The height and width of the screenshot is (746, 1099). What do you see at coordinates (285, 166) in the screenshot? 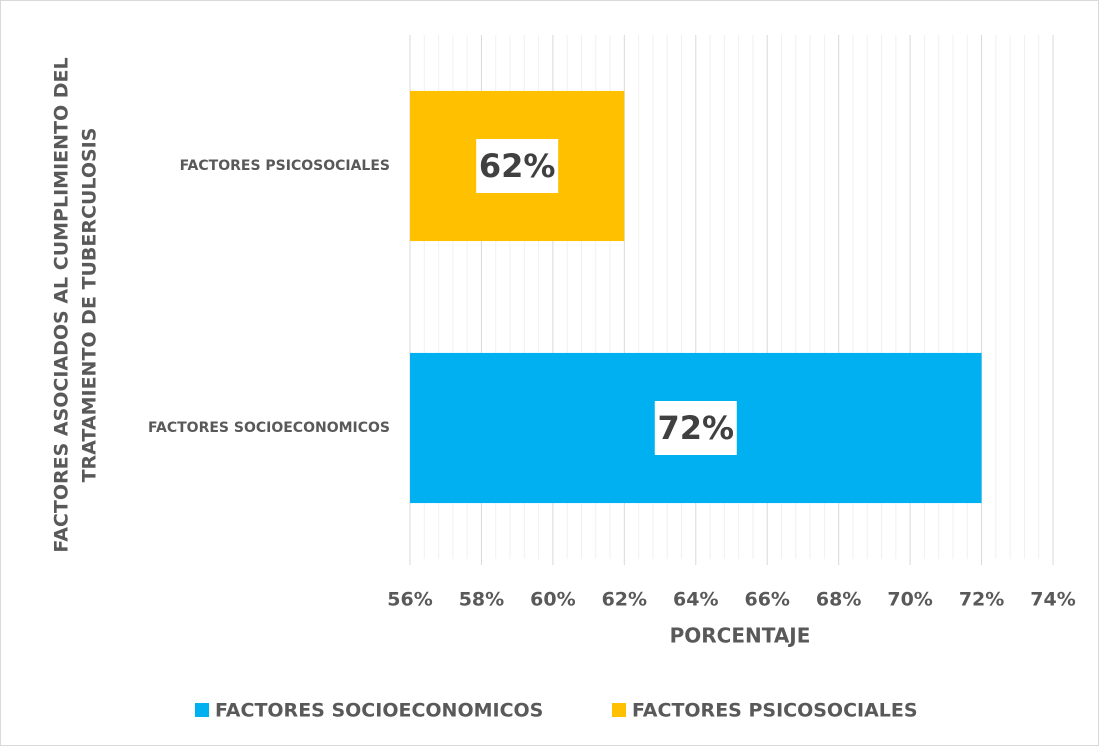
I see `y-tick-label: FACTORES PSICOSOCIALES` at bounding box center [285, 166].